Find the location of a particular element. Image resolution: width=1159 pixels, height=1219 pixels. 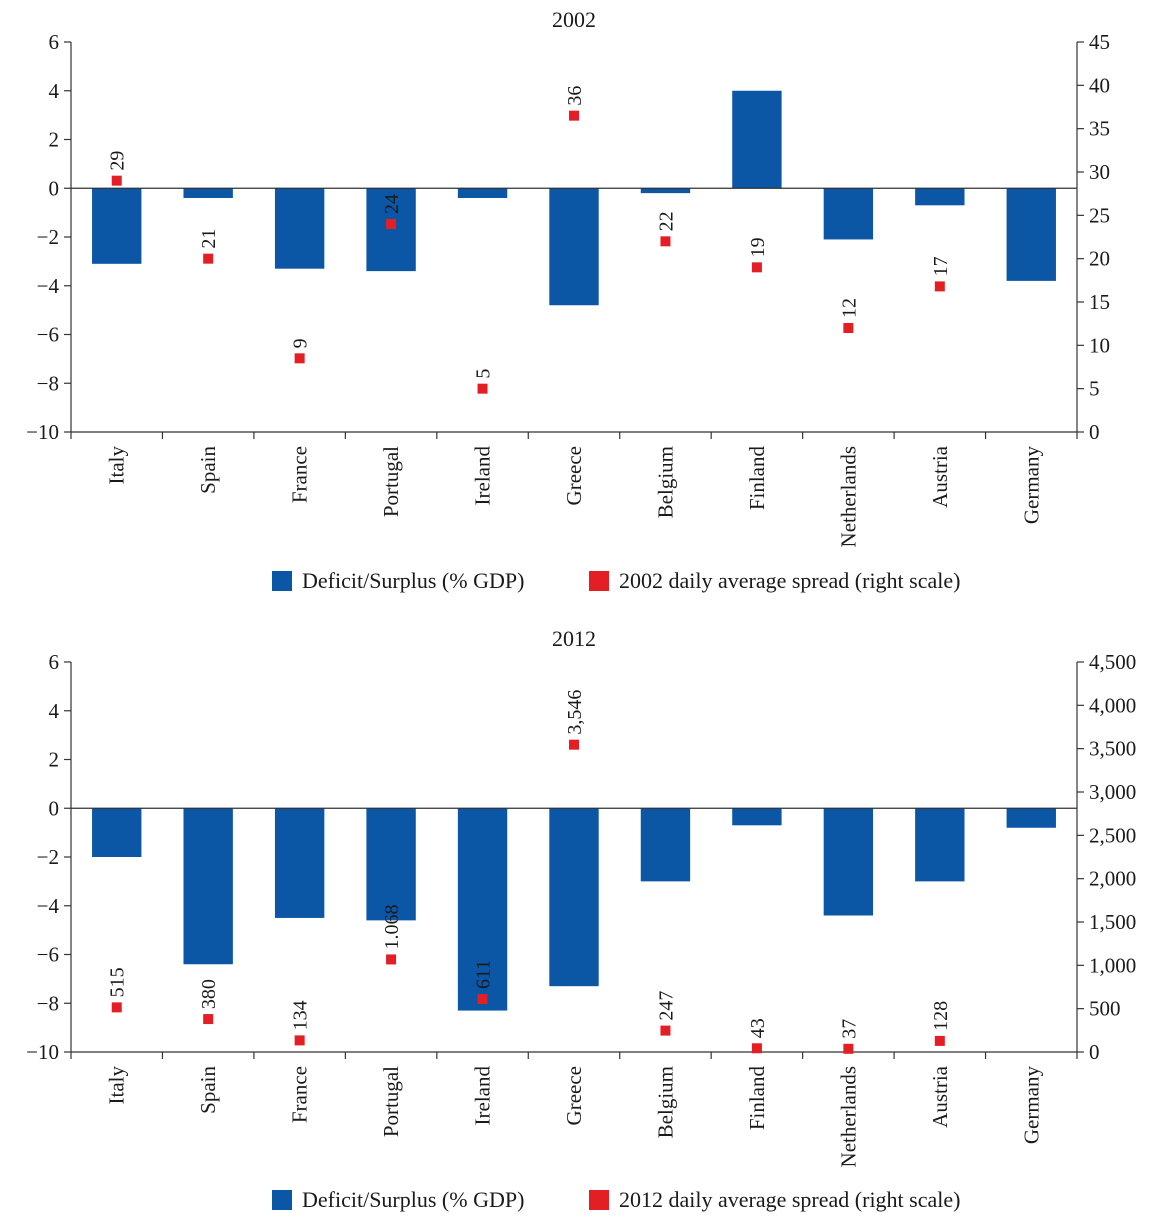

chart2-category-label-greece: Greece is located at coordinates (574, 1095).